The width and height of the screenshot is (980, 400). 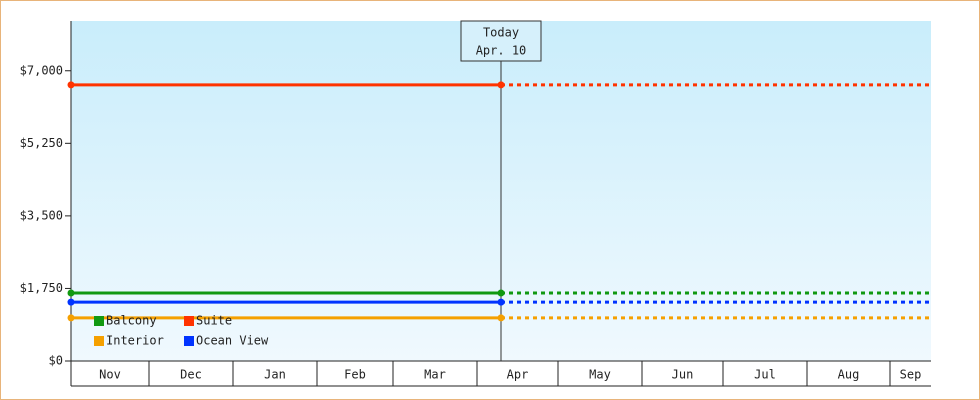 What do you see at coordinates (683, 375) in the screenshot?
I see `x-tick-label: Jun` at bounding box center [683, 375].